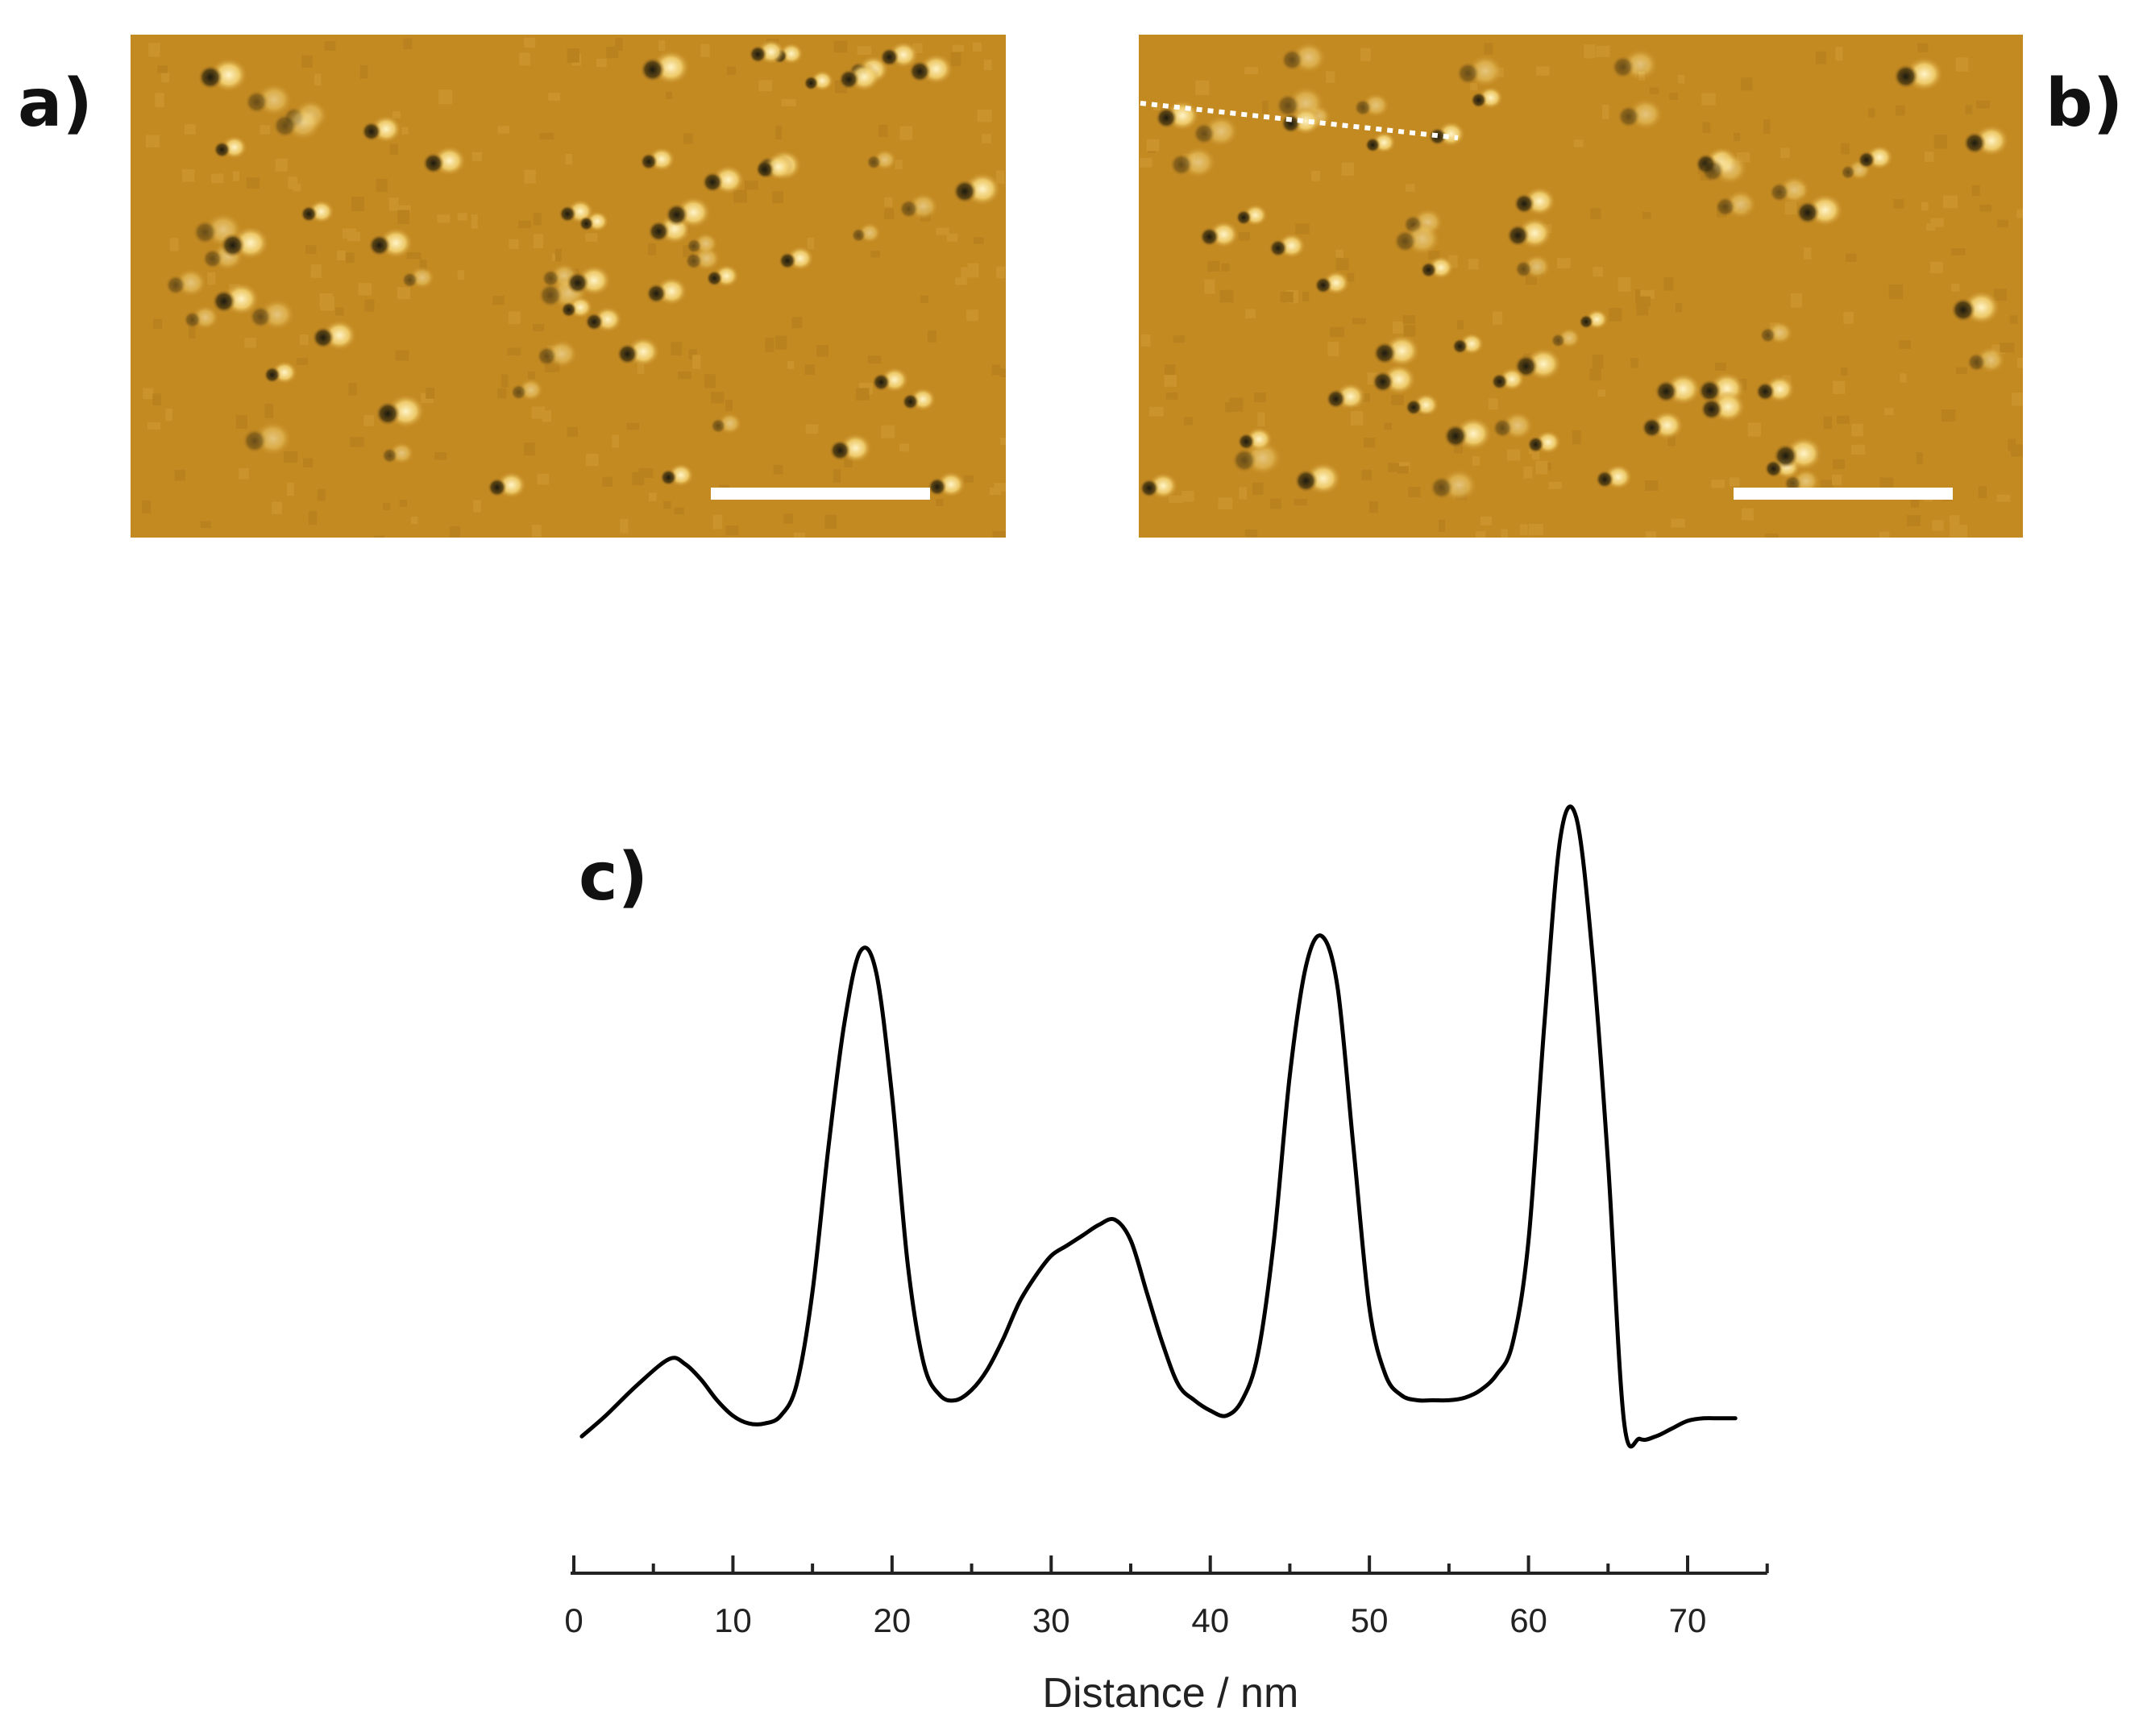  Describe the element at coordinates (1170, 1565) in the screenshot. I see `x-axis` at that location.